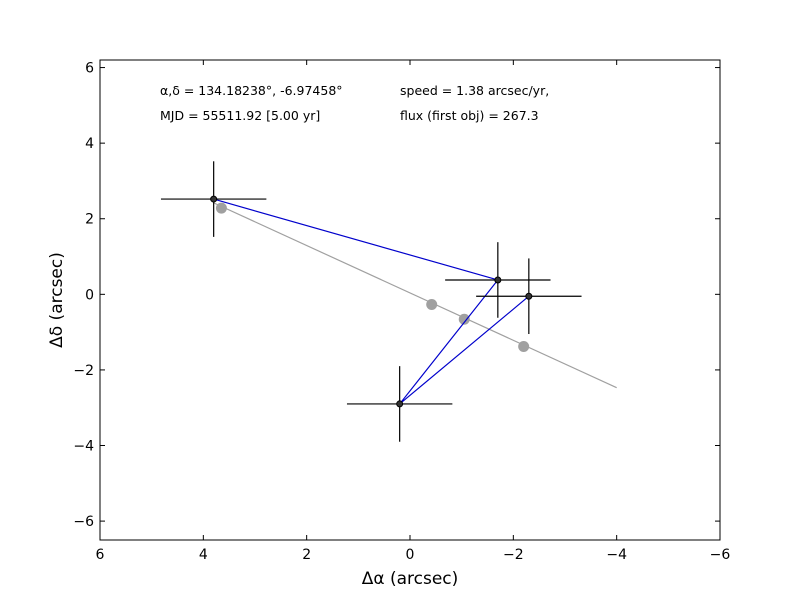 This screenshot has height=600, width=800. What do you see at coordinates (306, 555) in the screenshot?
I see `x-tick-label-2: 2` at bounding box center [306, 555].